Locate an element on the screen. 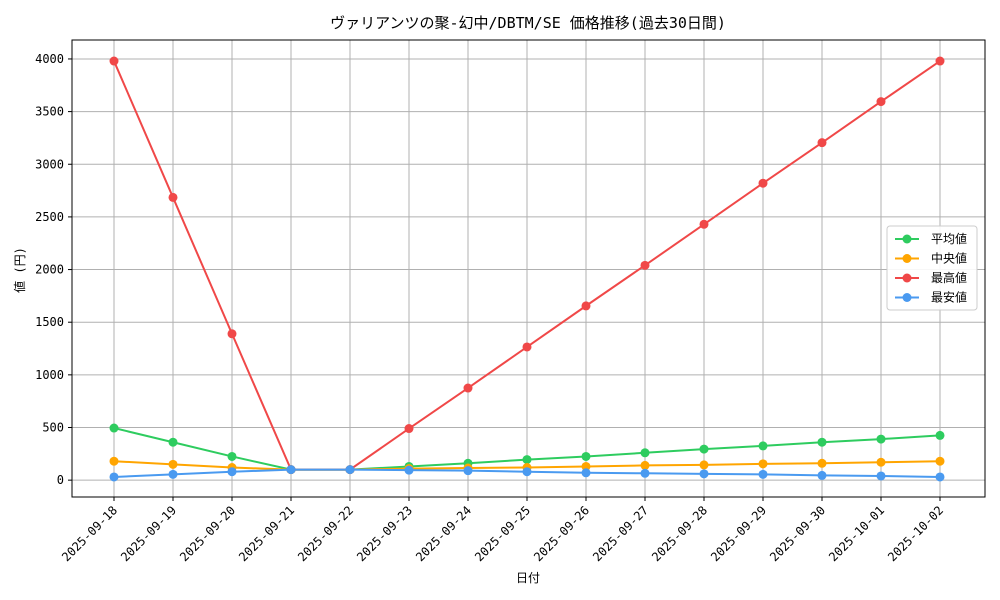 The image size is (1000, 600). x-tick-label: 2025-10-02 is located at coordinates (915, 533).